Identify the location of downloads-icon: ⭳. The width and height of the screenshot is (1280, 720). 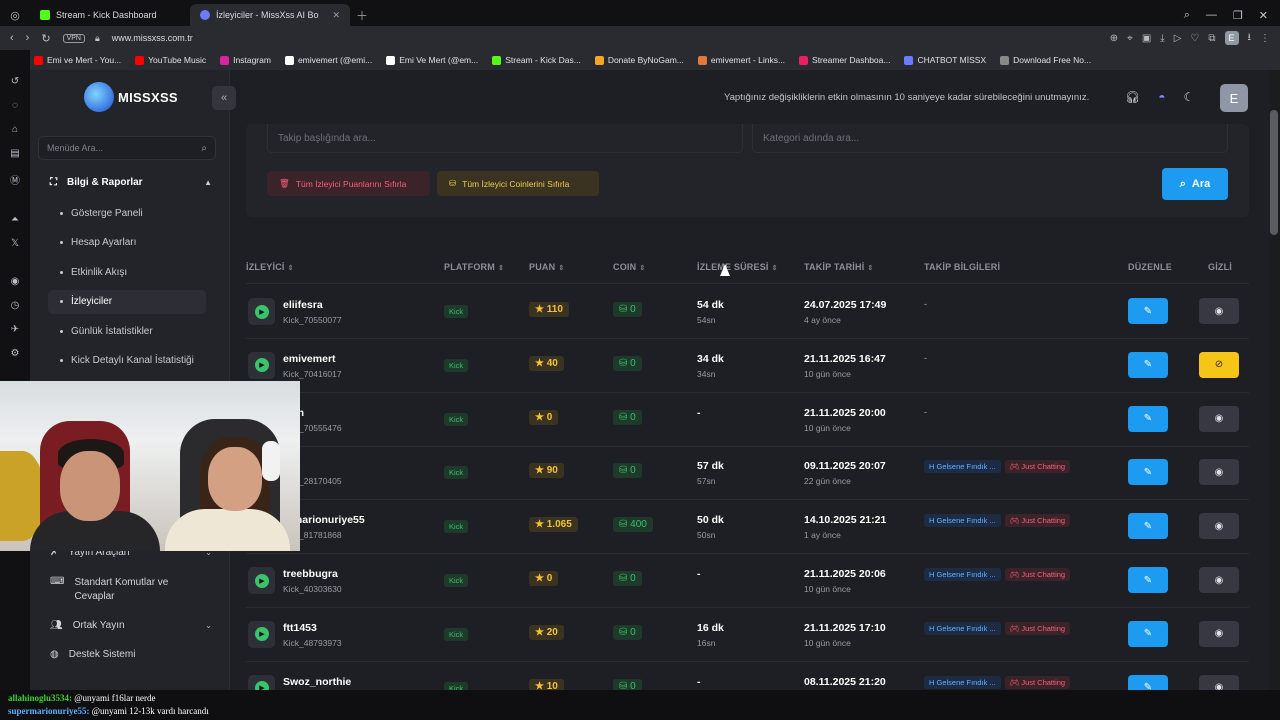
(1249, 37).